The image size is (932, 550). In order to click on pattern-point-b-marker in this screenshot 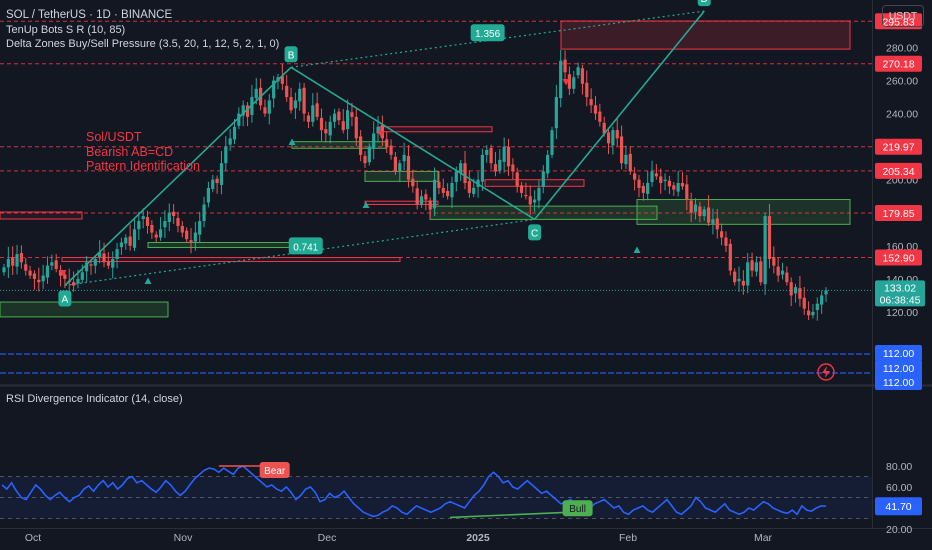, I will do `click(291, 54)`.